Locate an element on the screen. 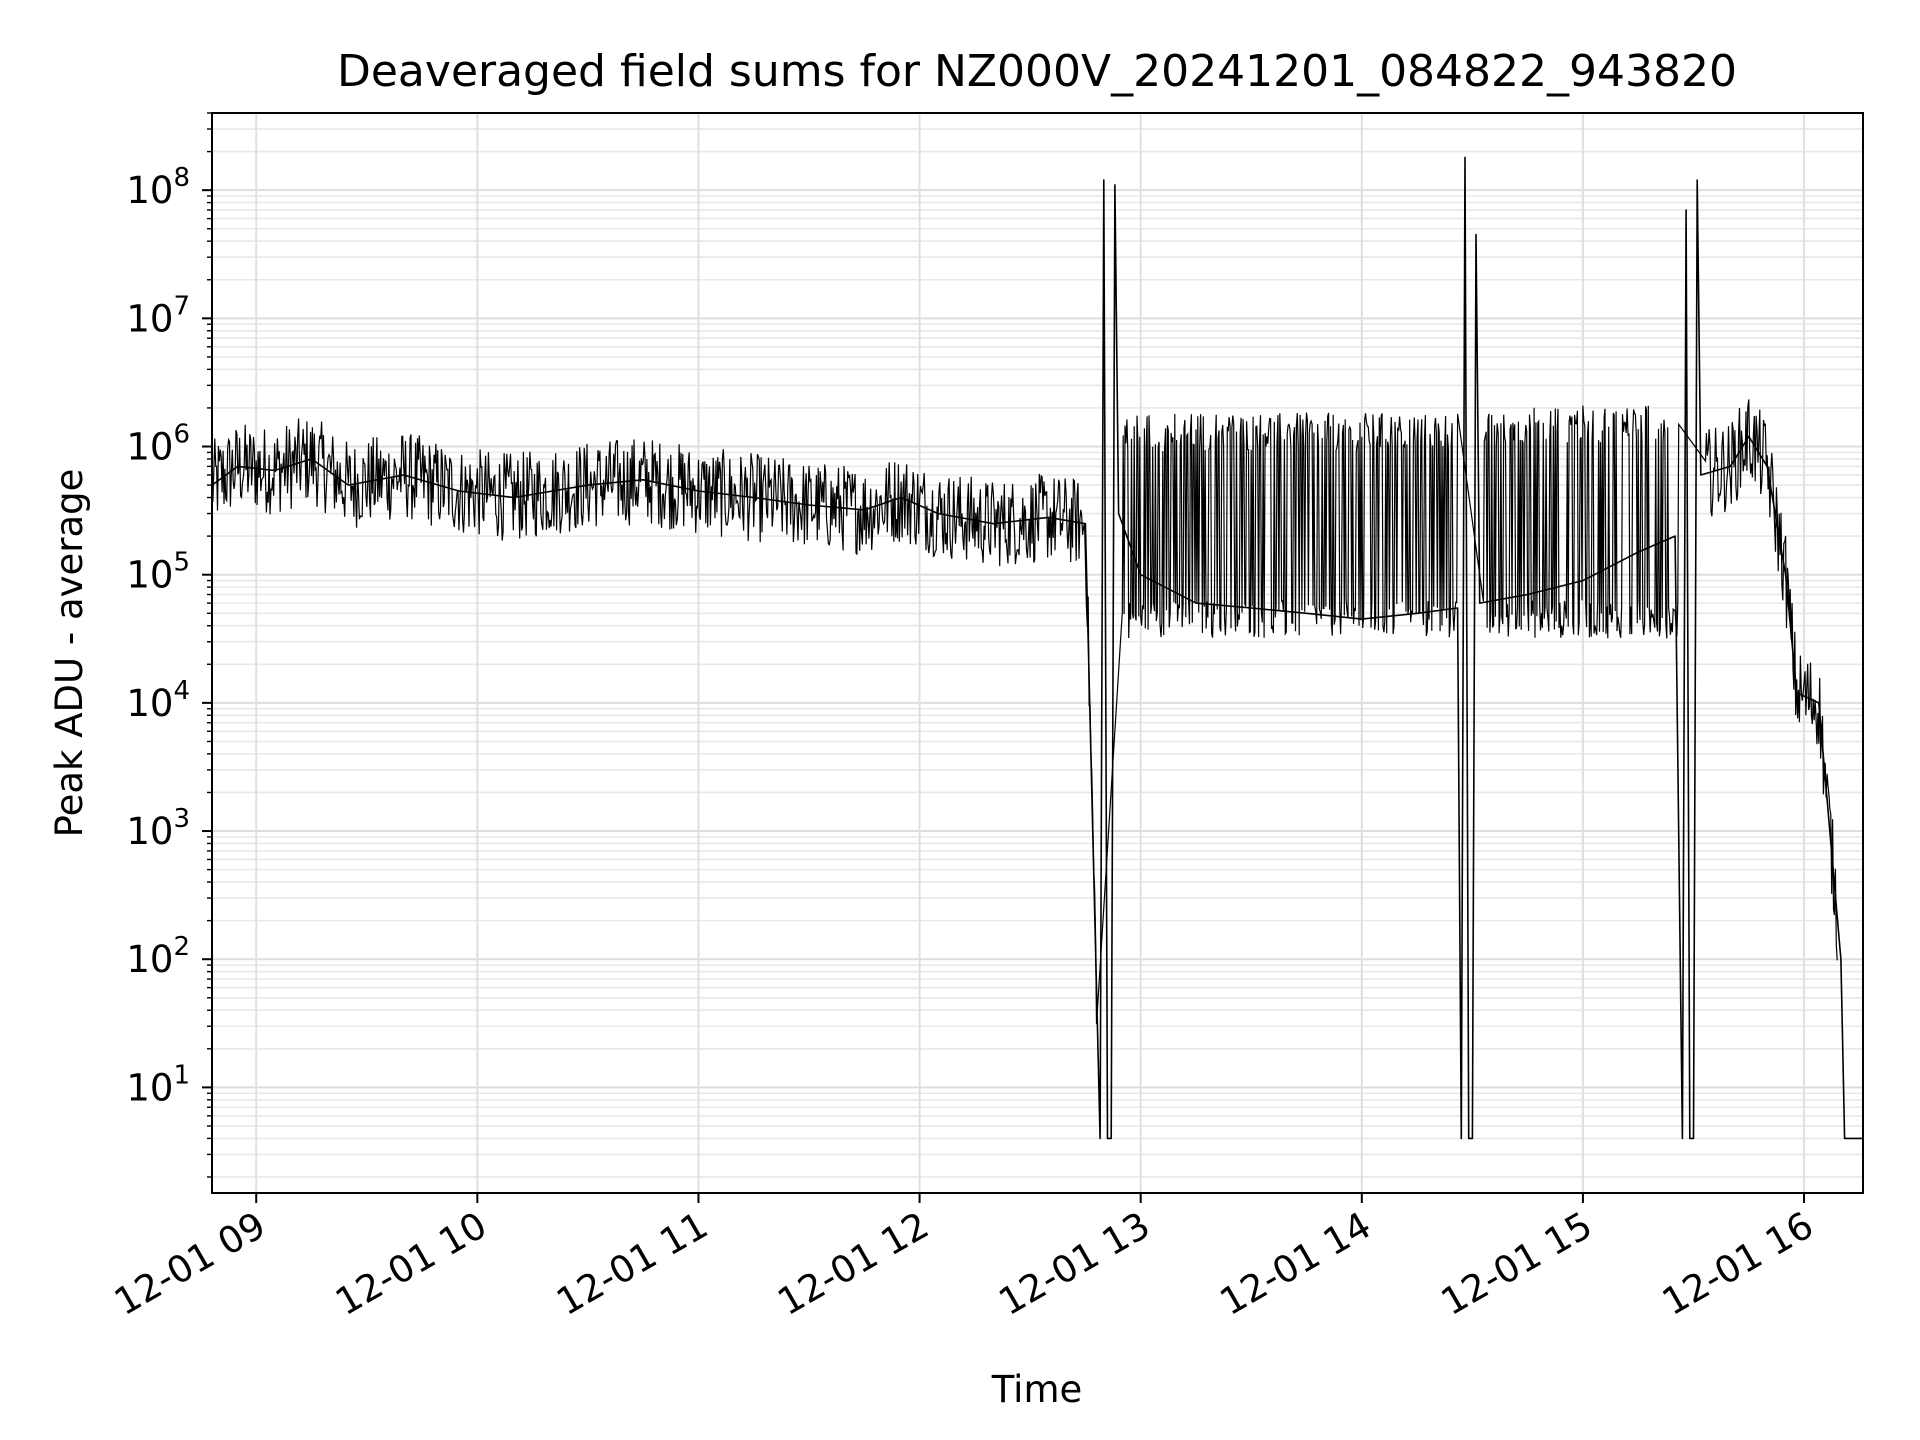  y-tick-label: 10⁶ is located at coordinates (158, 444).